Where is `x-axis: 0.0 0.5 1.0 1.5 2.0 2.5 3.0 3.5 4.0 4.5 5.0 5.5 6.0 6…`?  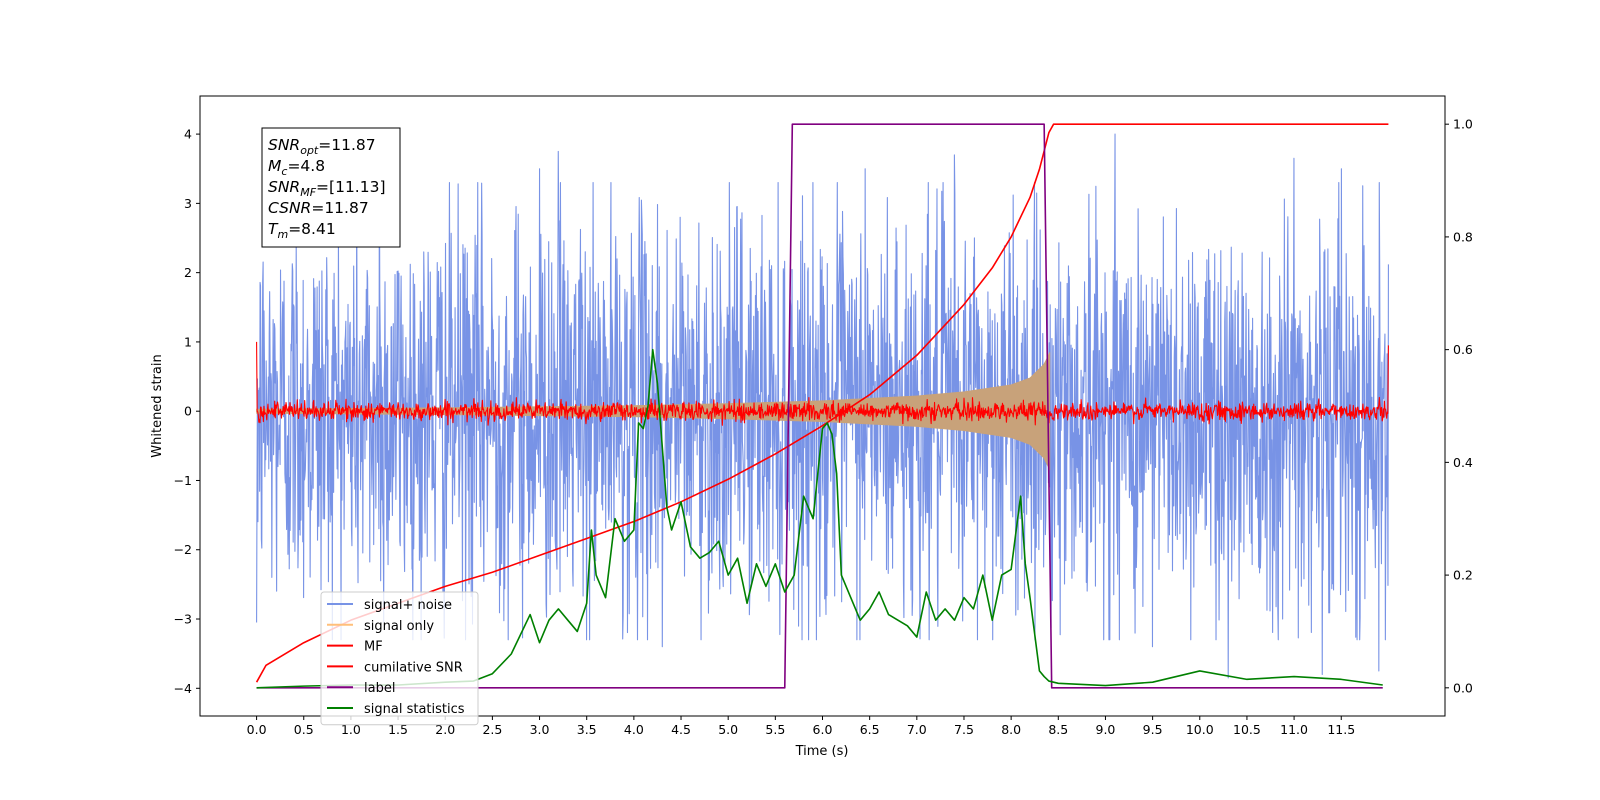
x-axis: 0.0 0.5 1.0 1.5 2.0 2.5 3.0 3.5 4.0 4.5 5.0 5.5 6.0 6… is located at coordinates (801, 726).